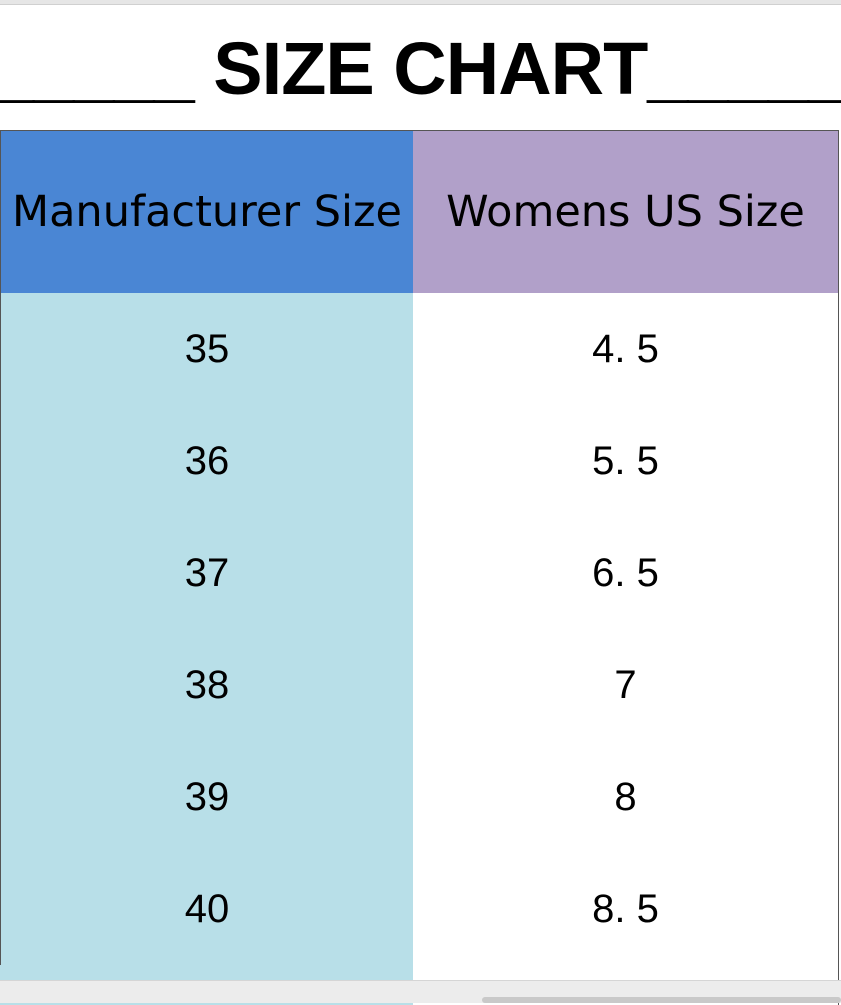 This screenshot has width=841, height=1005. Describe the element at coordinates (207, 797) in the screenshot. I see `table-cell: 39` at that location.